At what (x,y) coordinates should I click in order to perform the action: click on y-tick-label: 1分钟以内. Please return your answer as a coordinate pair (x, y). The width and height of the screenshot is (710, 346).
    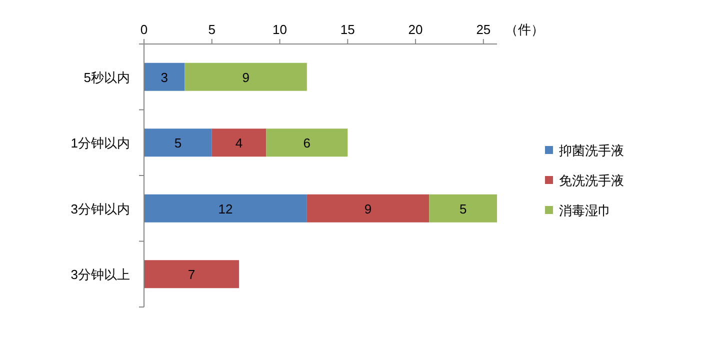
    Looking at the image, I should click on (100, 143).